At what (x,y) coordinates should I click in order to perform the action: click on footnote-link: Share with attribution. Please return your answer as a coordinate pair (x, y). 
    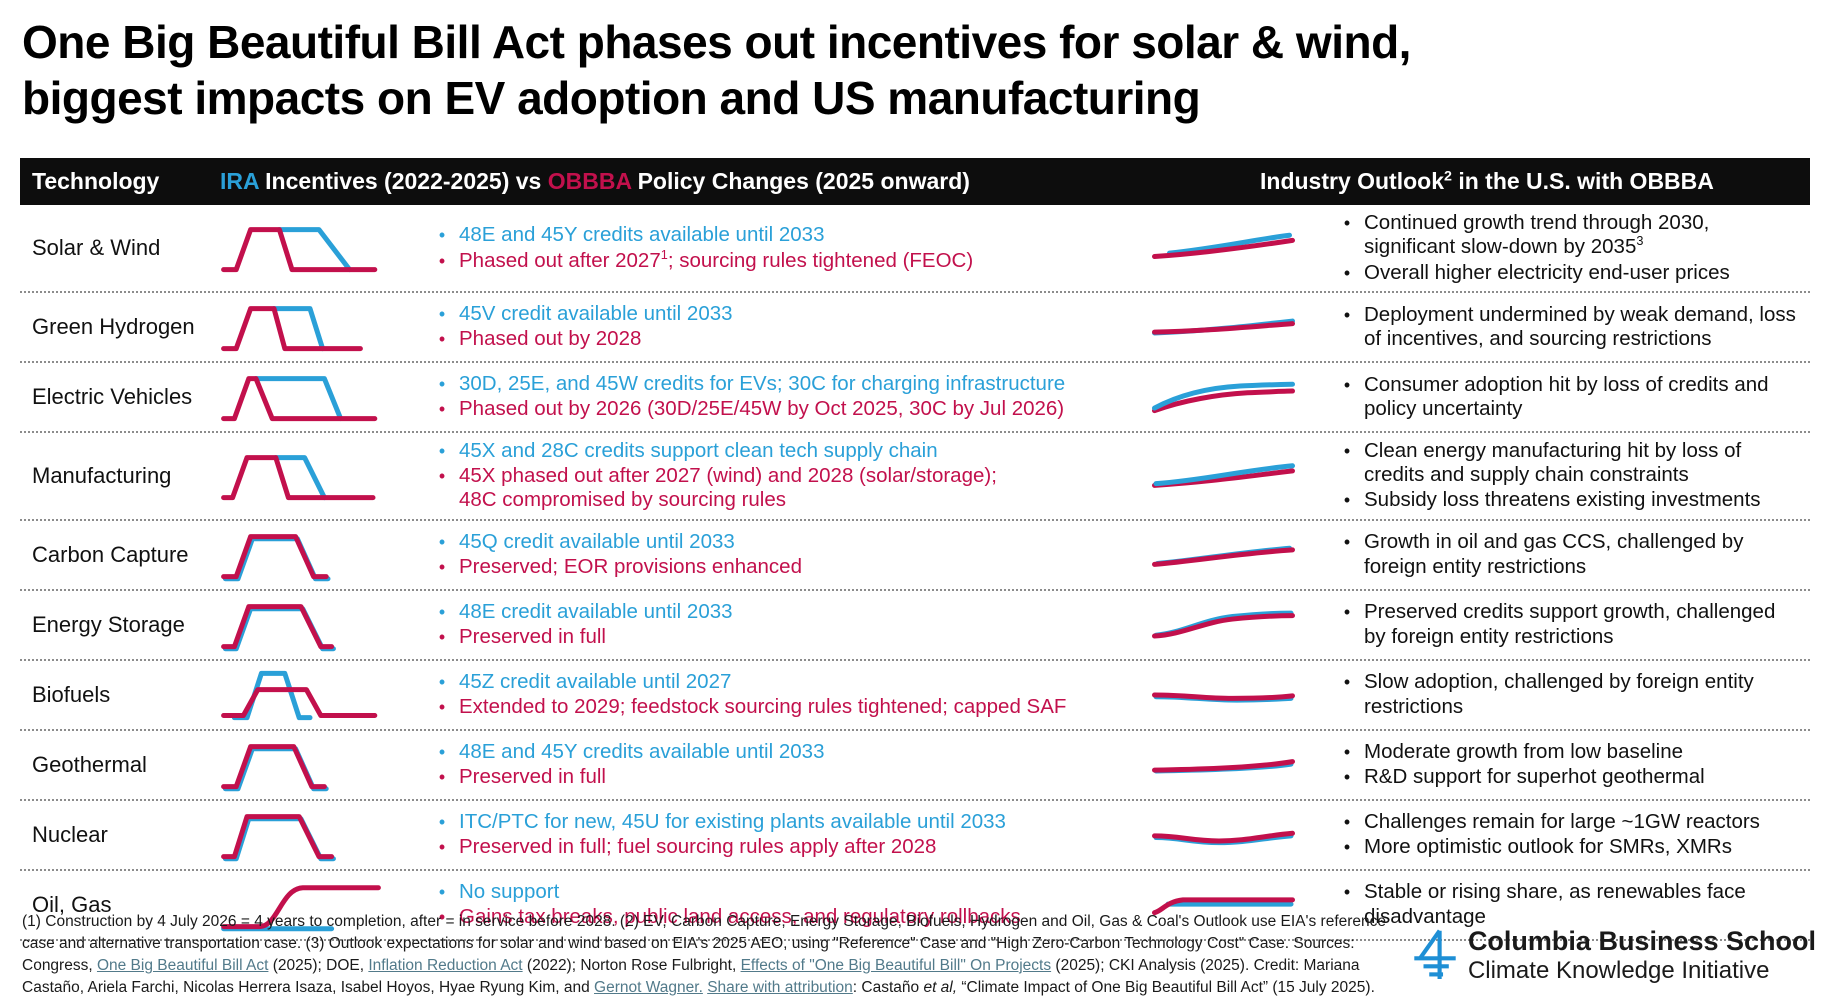
    Looking at the image, I should click on (780, 987).